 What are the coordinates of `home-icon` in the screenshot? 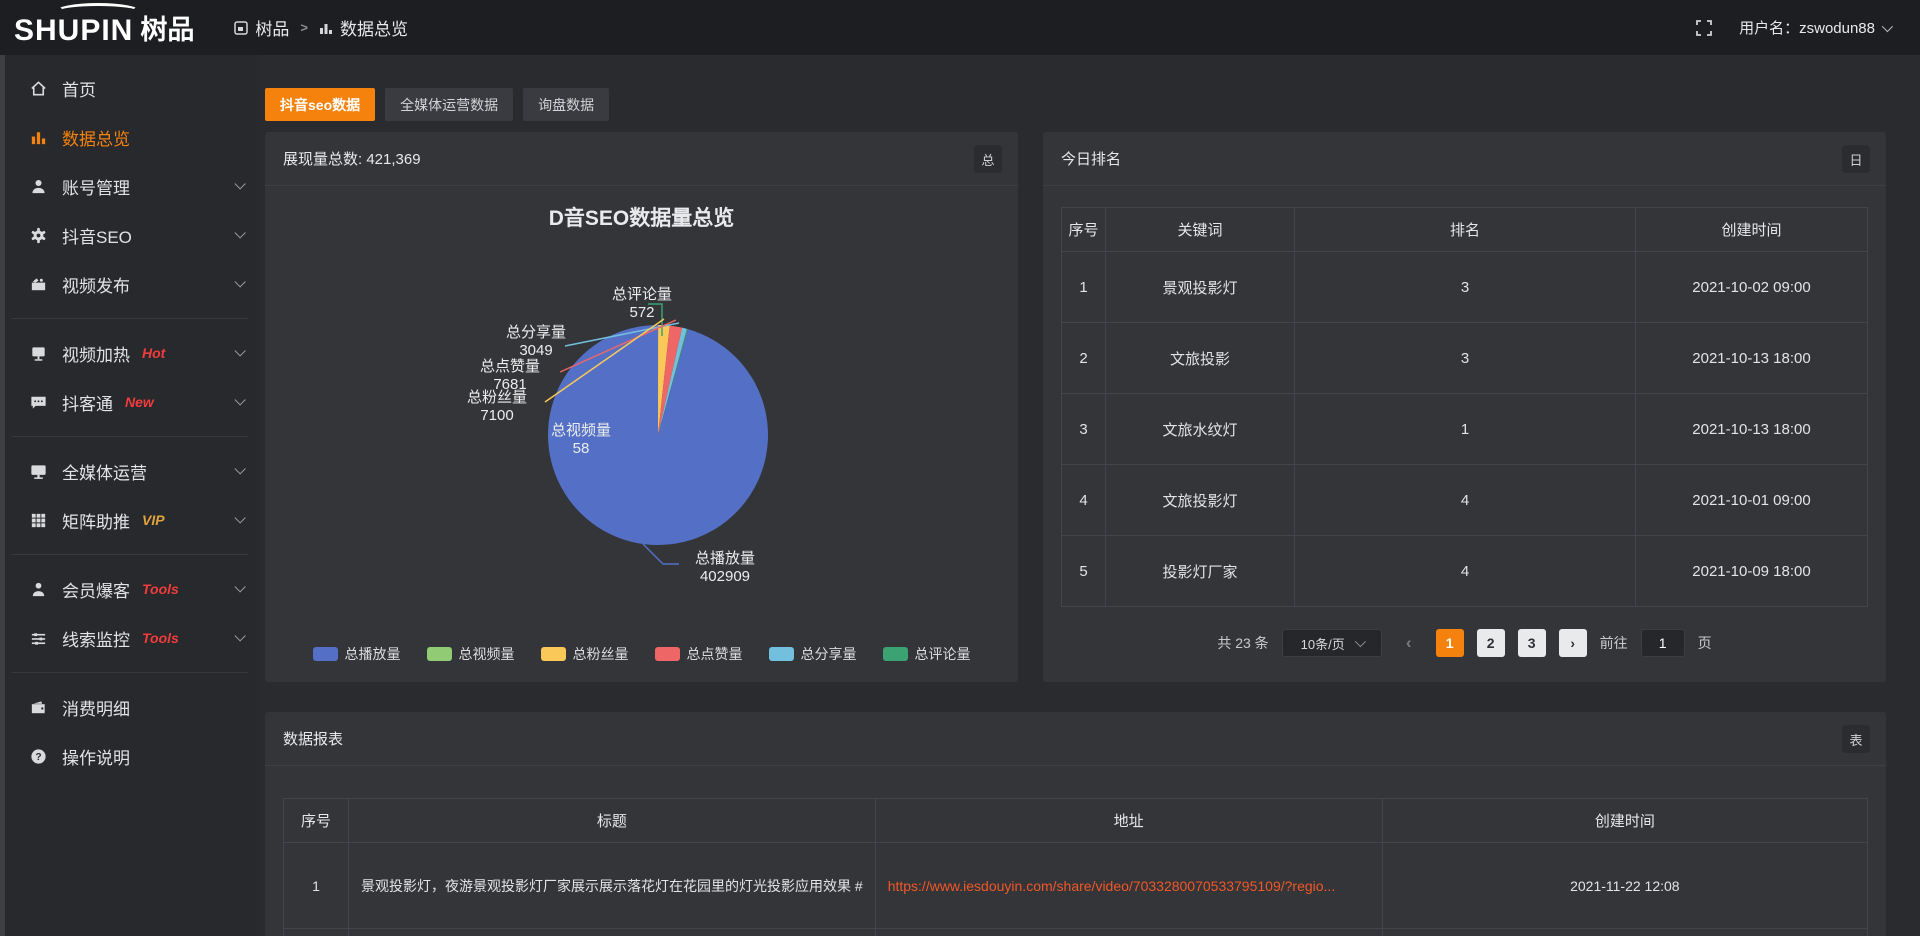 It's located at (38, 88).